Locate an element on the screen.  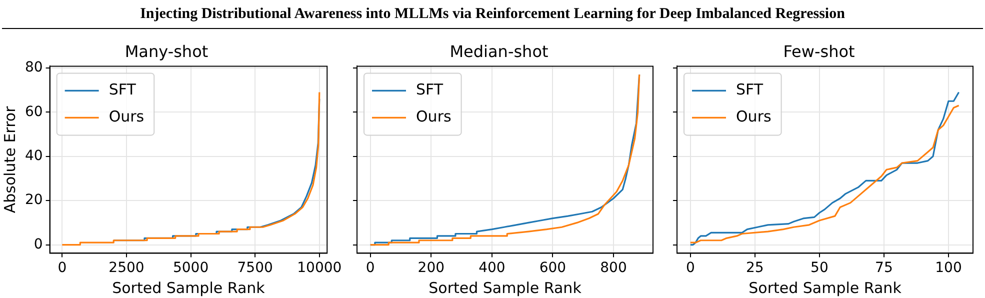
y-tick-label: 60 is located at coordinates (33, 112).